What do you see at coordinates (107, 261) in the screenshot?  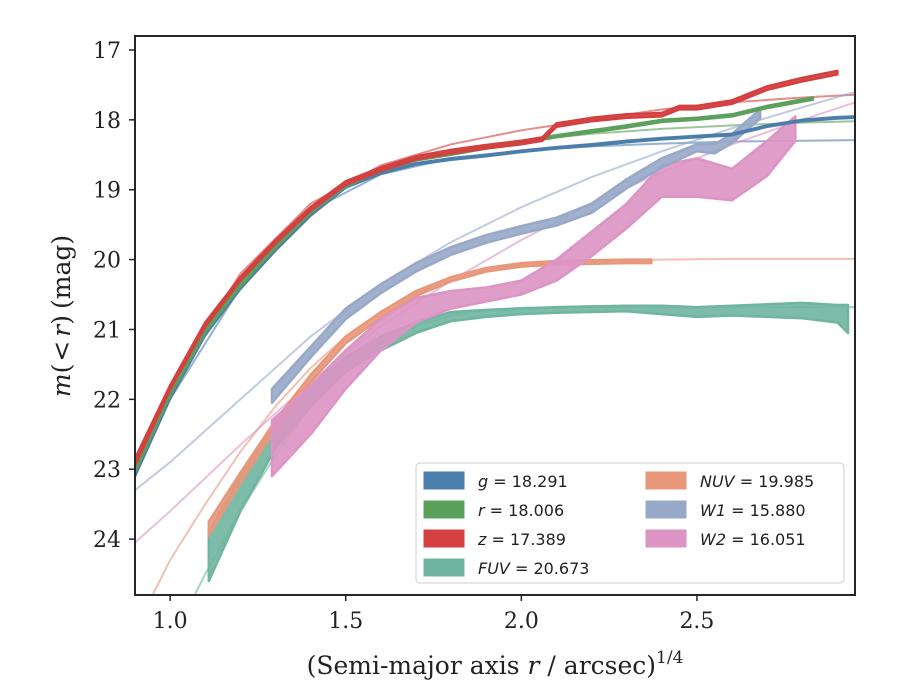 I see `y-tick-label: 20` at bounding box center [107, 261].